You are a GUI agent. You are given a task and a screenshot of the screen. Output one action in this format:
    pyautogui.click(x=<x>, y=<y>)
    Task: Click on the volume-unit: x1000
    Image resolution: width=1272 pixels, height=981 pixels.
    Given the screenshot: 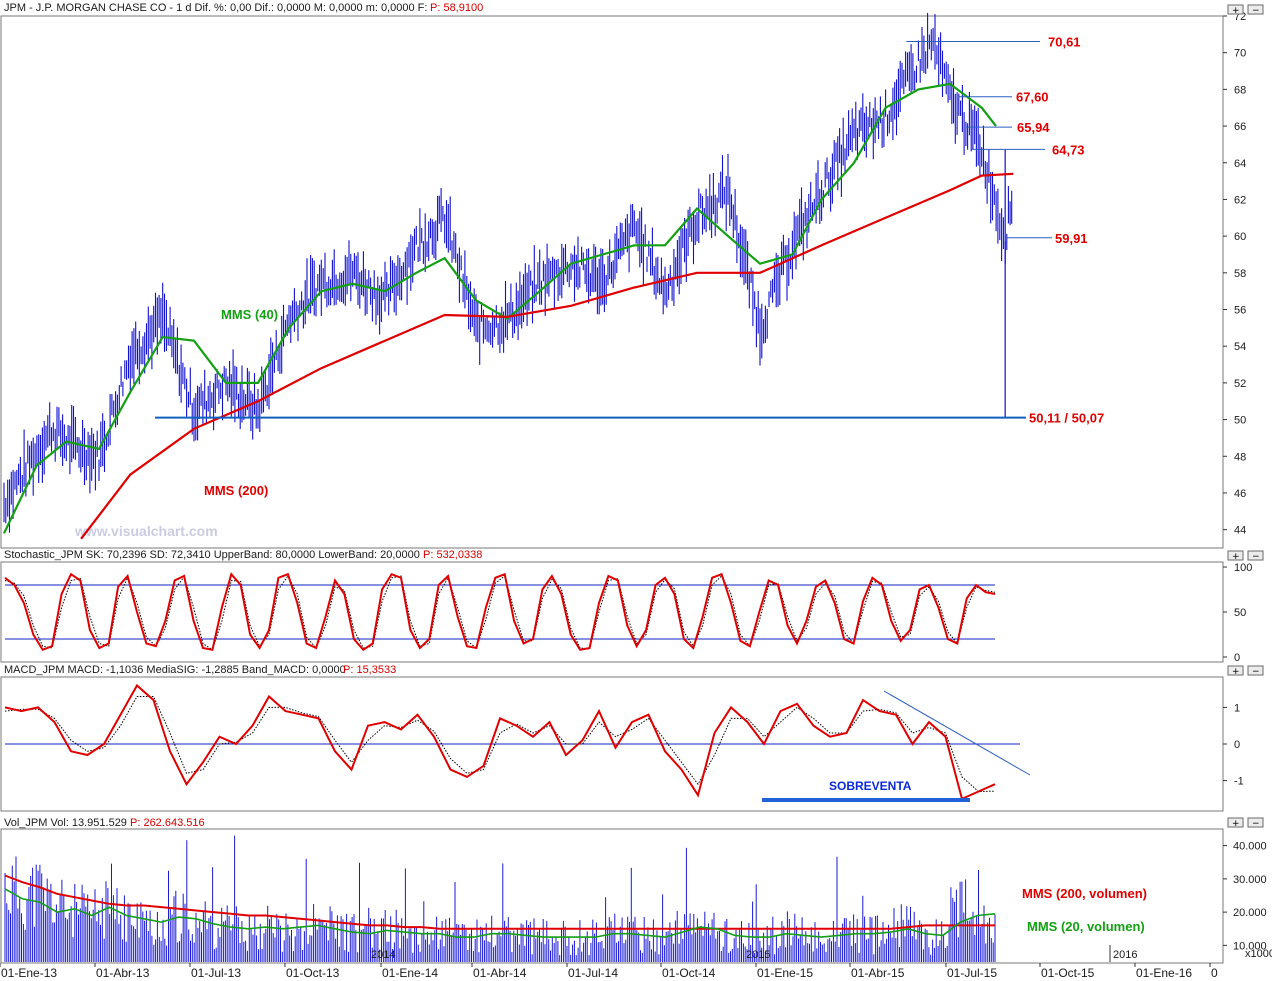 What is the action you would take?
    pyautogui.click(x=1258, y=954)
    